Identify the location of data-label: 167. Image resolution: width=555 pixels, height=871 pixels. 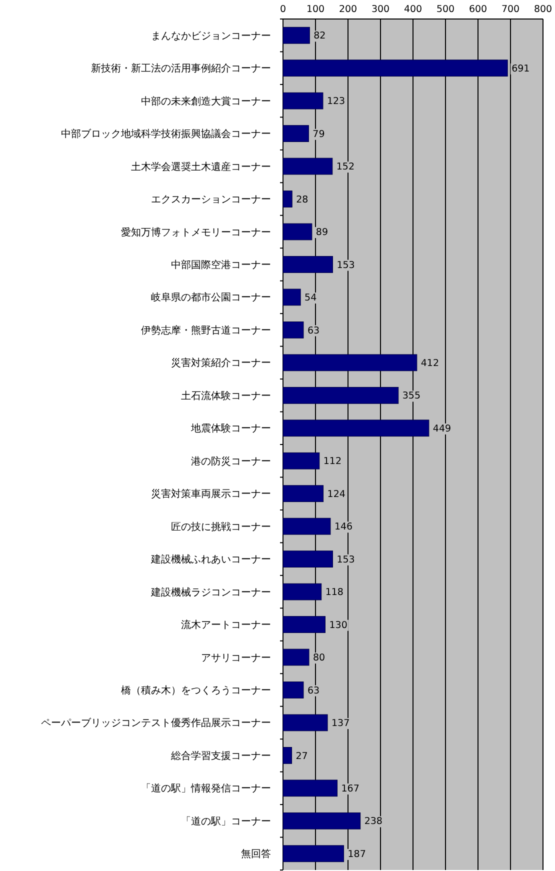
(350, 789).